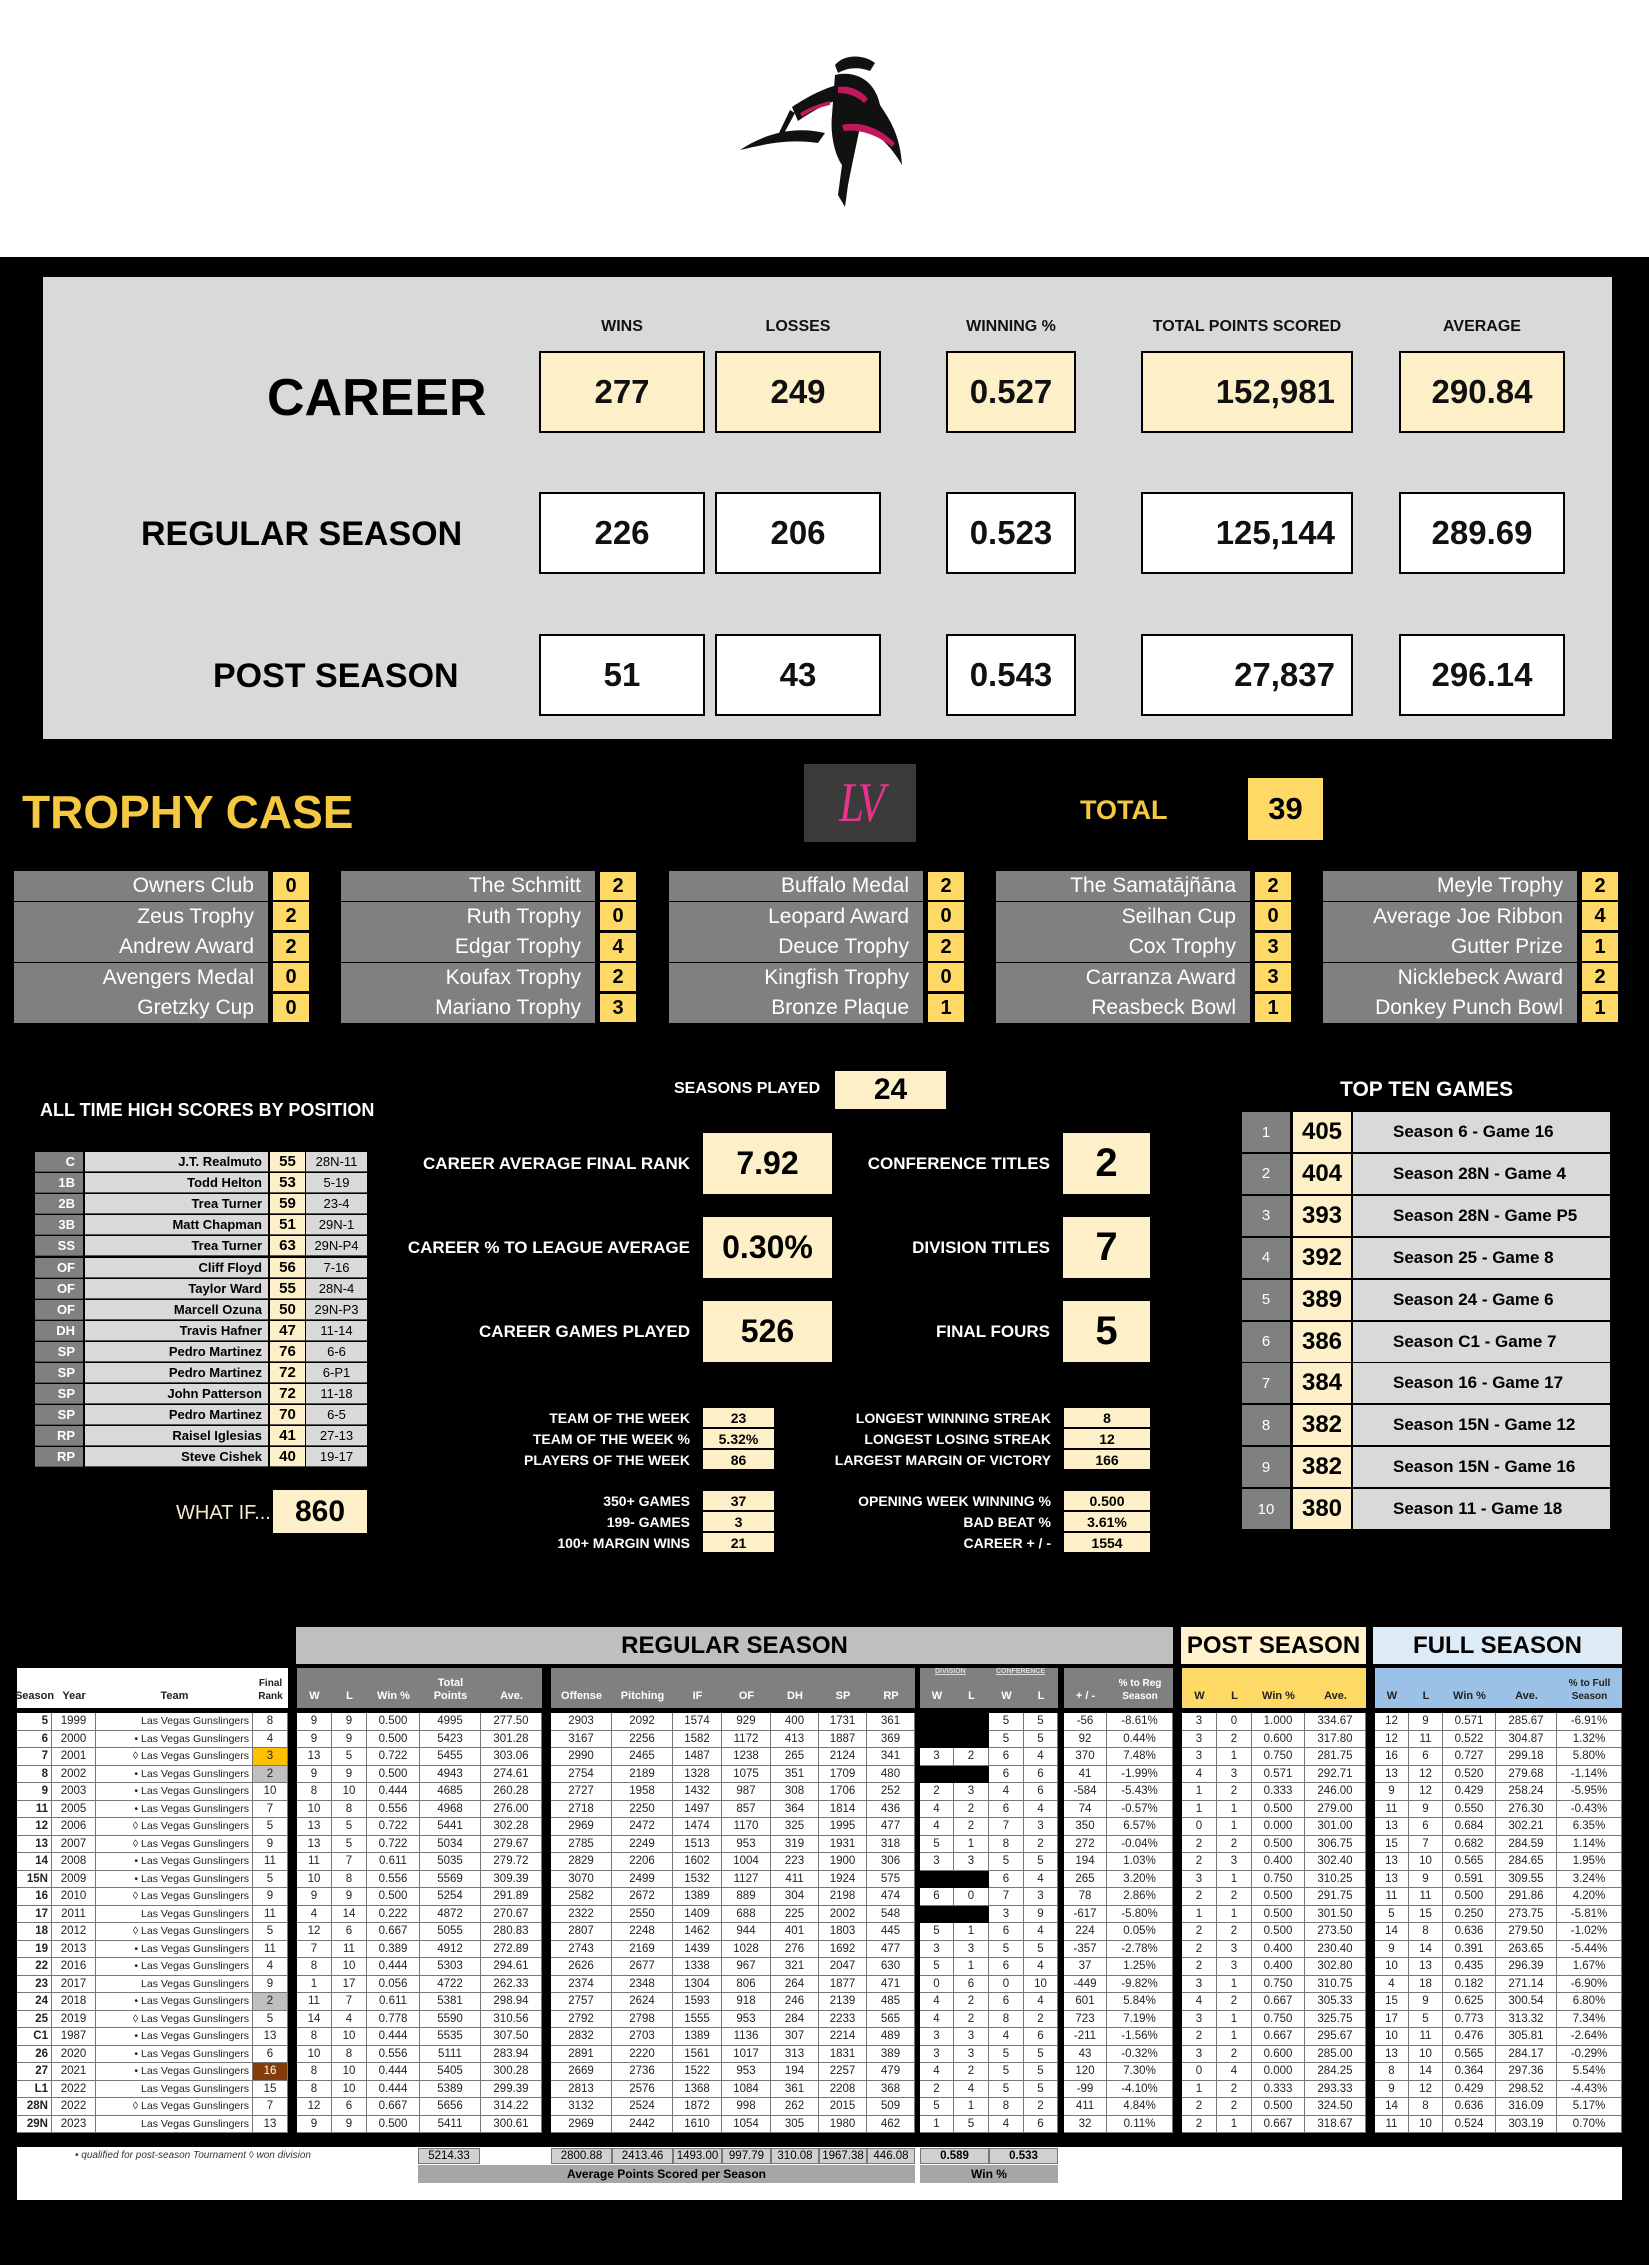  Describe the element at coordinates (607, 1460) in the screenshot. I see `stat-label: PLAYERS OF THE WEEK` at that location.